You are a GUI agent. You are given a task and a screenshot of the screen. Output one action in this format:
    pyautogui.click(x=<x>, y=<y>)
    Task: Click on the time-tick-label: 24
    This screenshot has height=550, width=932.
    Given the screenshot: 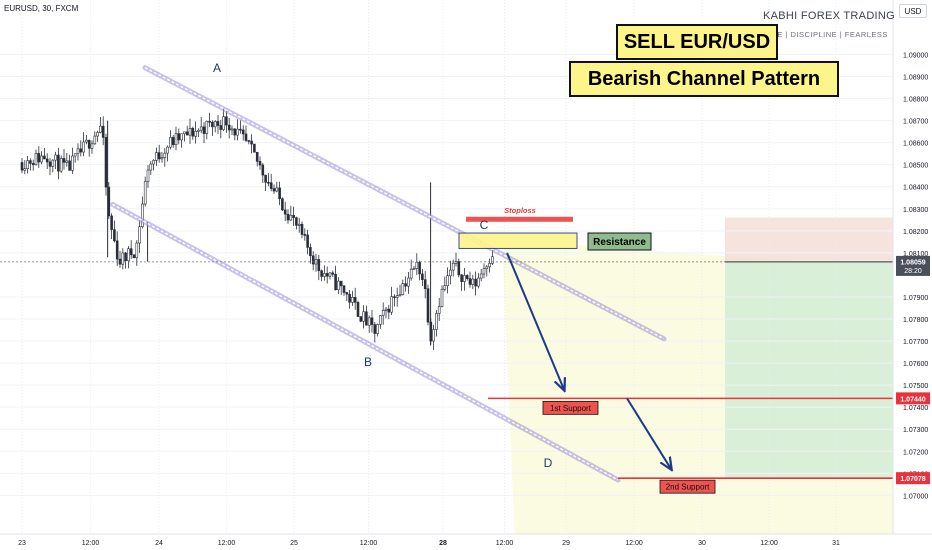 What is the action you would take?
    pyautogui.click(x=159, y=543)
    